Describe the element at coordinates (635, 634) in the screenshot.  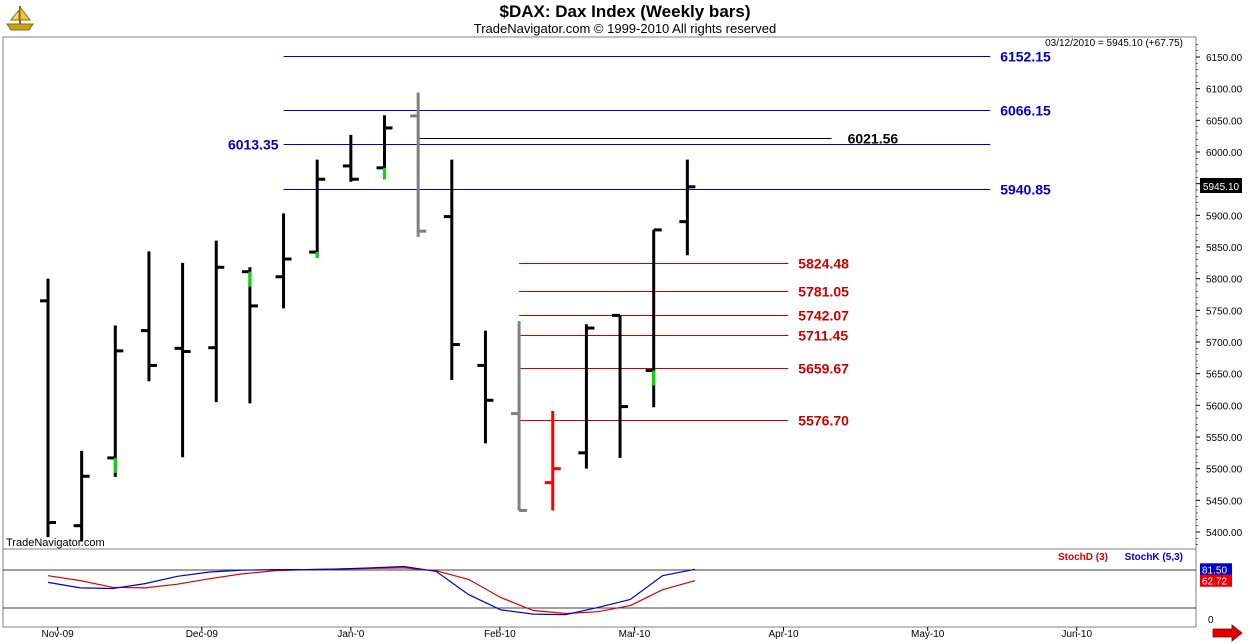
I see `date-tick-label: Mar-10` at that location.